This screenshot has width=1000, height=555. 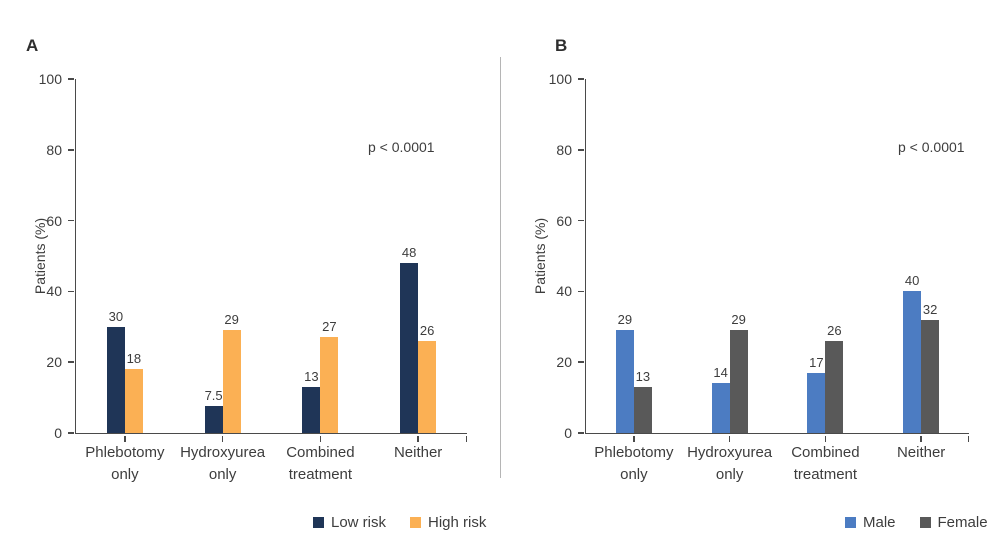 What do you see at coordinates (931, 147) in the screenshot?
I see `panel-b-p-value: p < 0.0001` at bounding box center [931, 147].